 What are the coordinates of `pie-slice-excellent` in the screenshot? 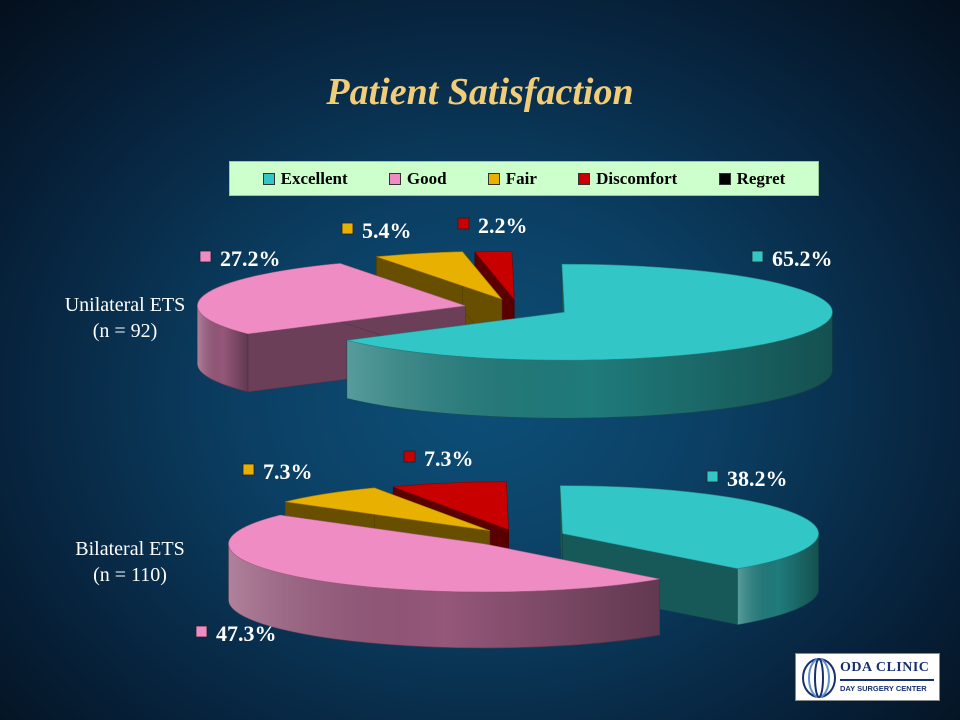 It's located at (589, 341).